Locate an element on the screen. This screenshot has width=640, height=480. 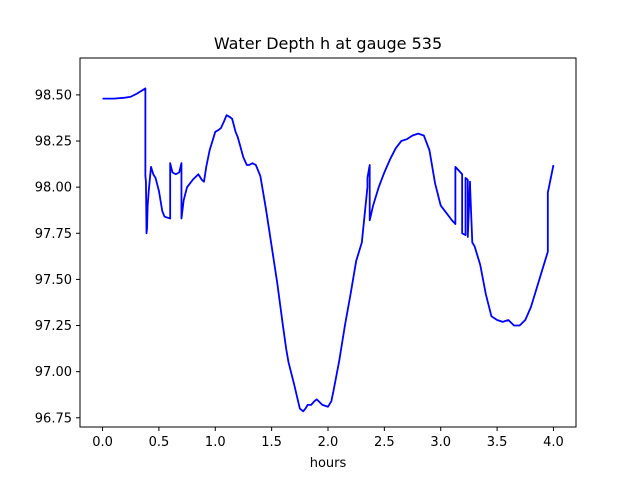
x-tick-label: 4.0 is located at coordinates (553, 442).